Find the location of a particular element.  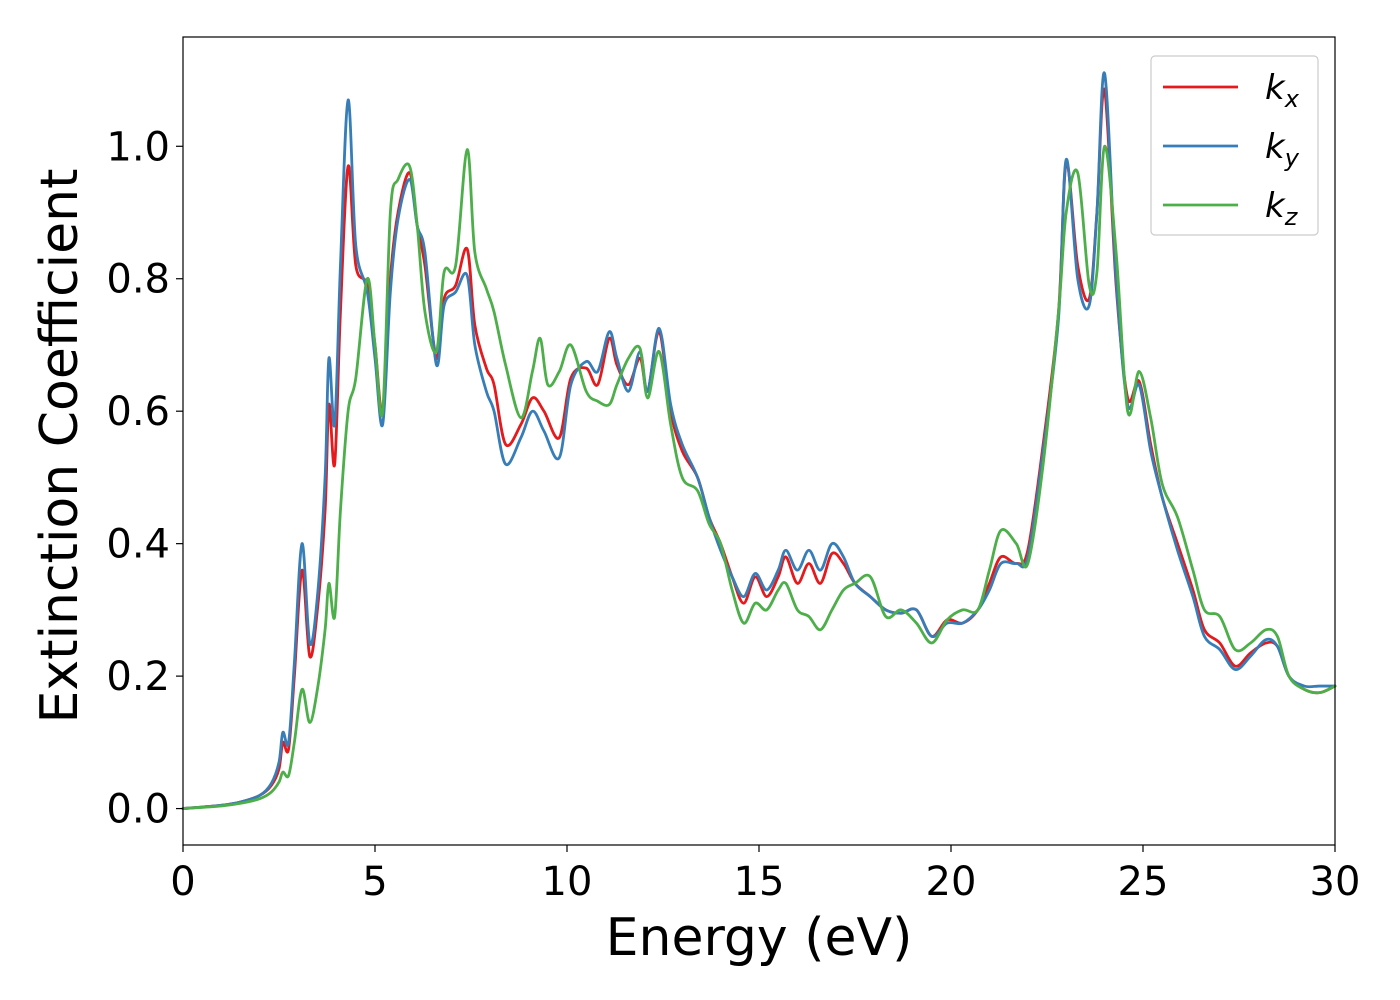

x-tick-label: 5 is located at coordinates (374, 882).